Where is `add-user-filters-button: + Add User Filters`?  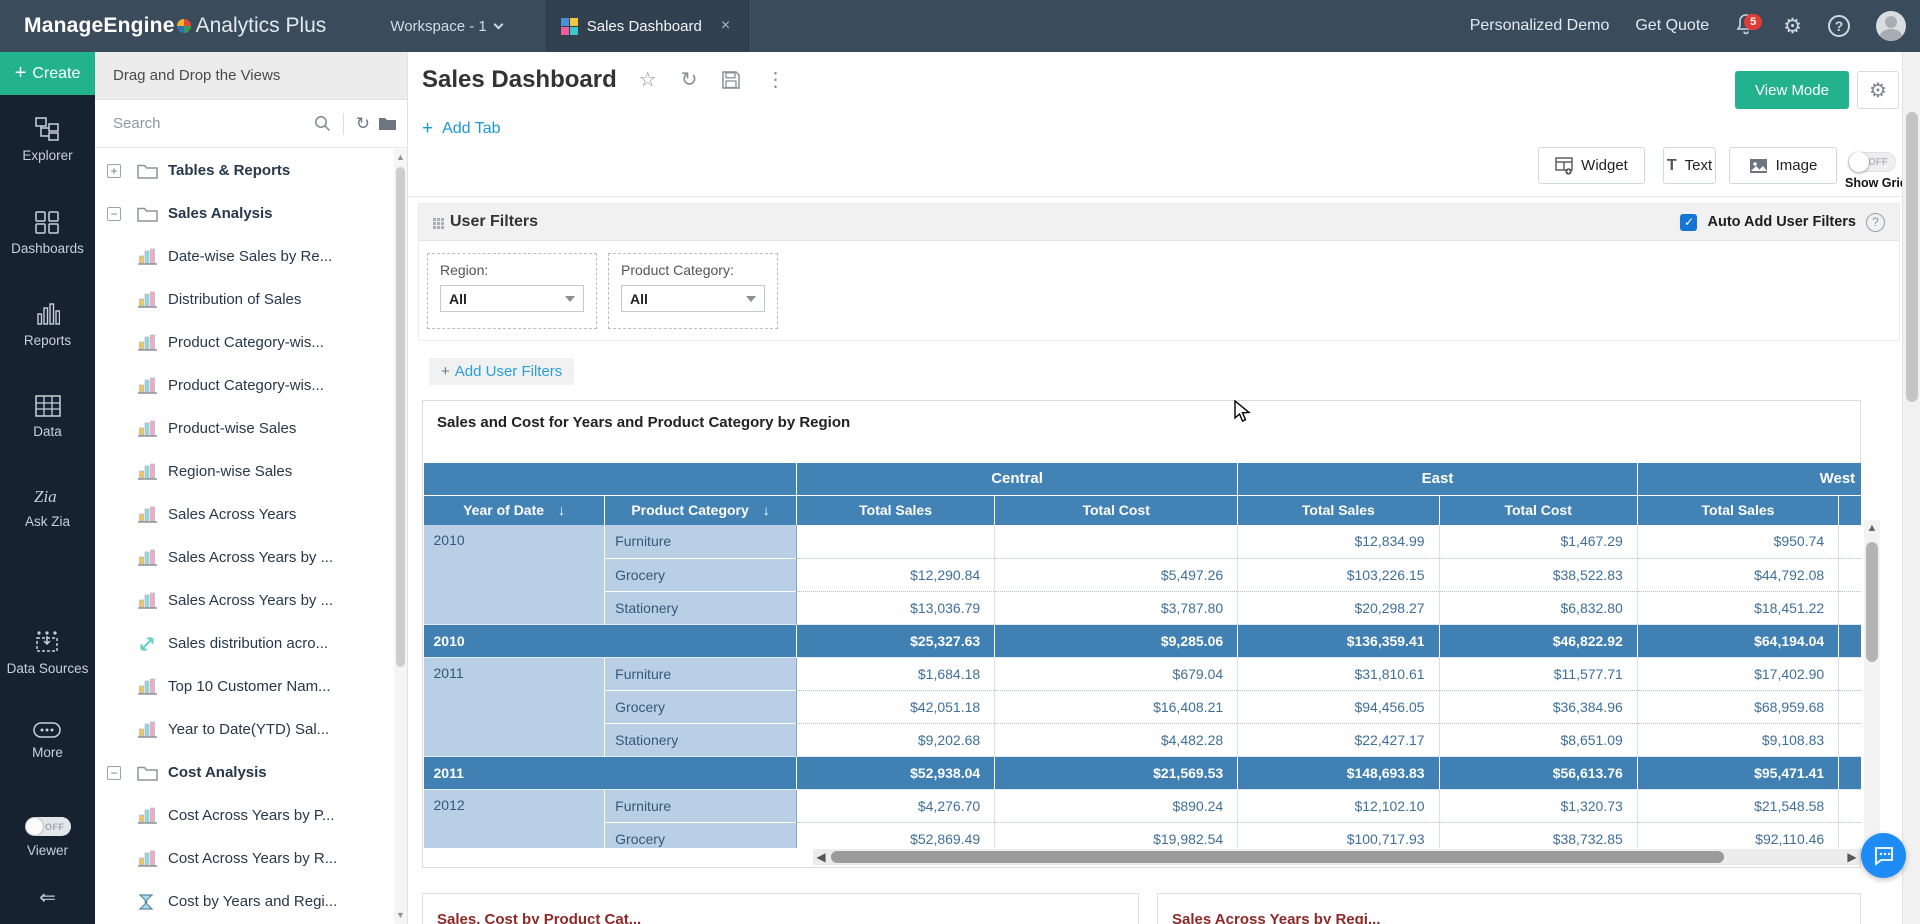 add-user-filters-button: + Add User Filters is located at coordinates (502, 371).